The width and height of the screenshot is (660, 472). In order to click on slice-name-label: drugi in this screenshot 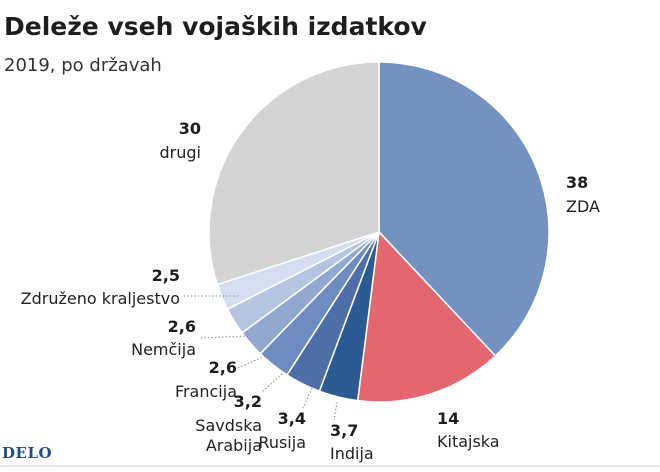, I will do `click(180, 152)`.